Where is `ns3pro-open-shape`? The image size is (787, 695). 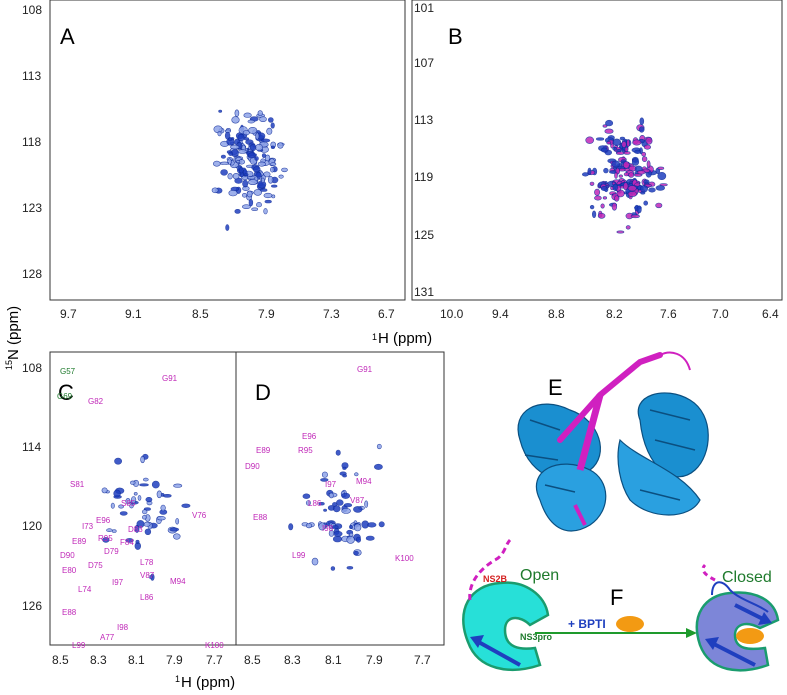
ns3pro-open-shape is located at coordinates (506, 626).